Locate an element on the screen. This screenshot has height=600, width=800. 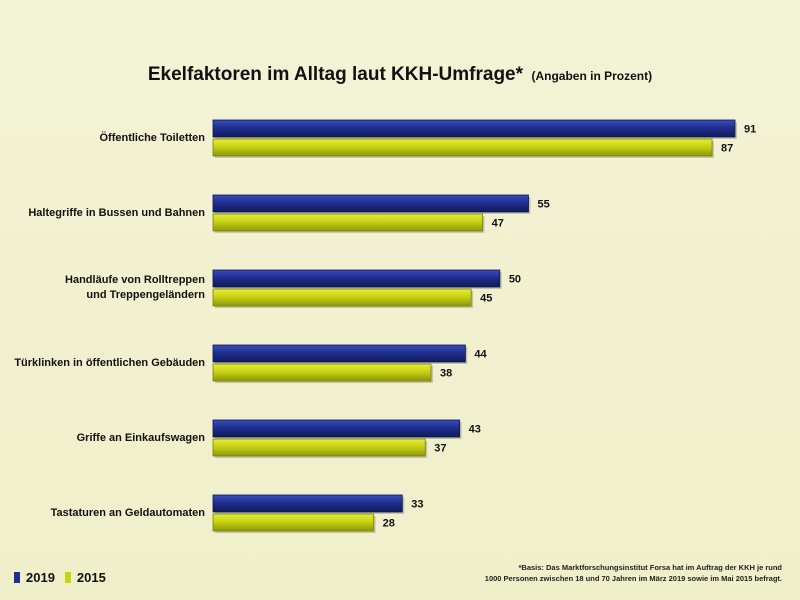
bar-value-label: 87 is located at coordinates (727, 149).